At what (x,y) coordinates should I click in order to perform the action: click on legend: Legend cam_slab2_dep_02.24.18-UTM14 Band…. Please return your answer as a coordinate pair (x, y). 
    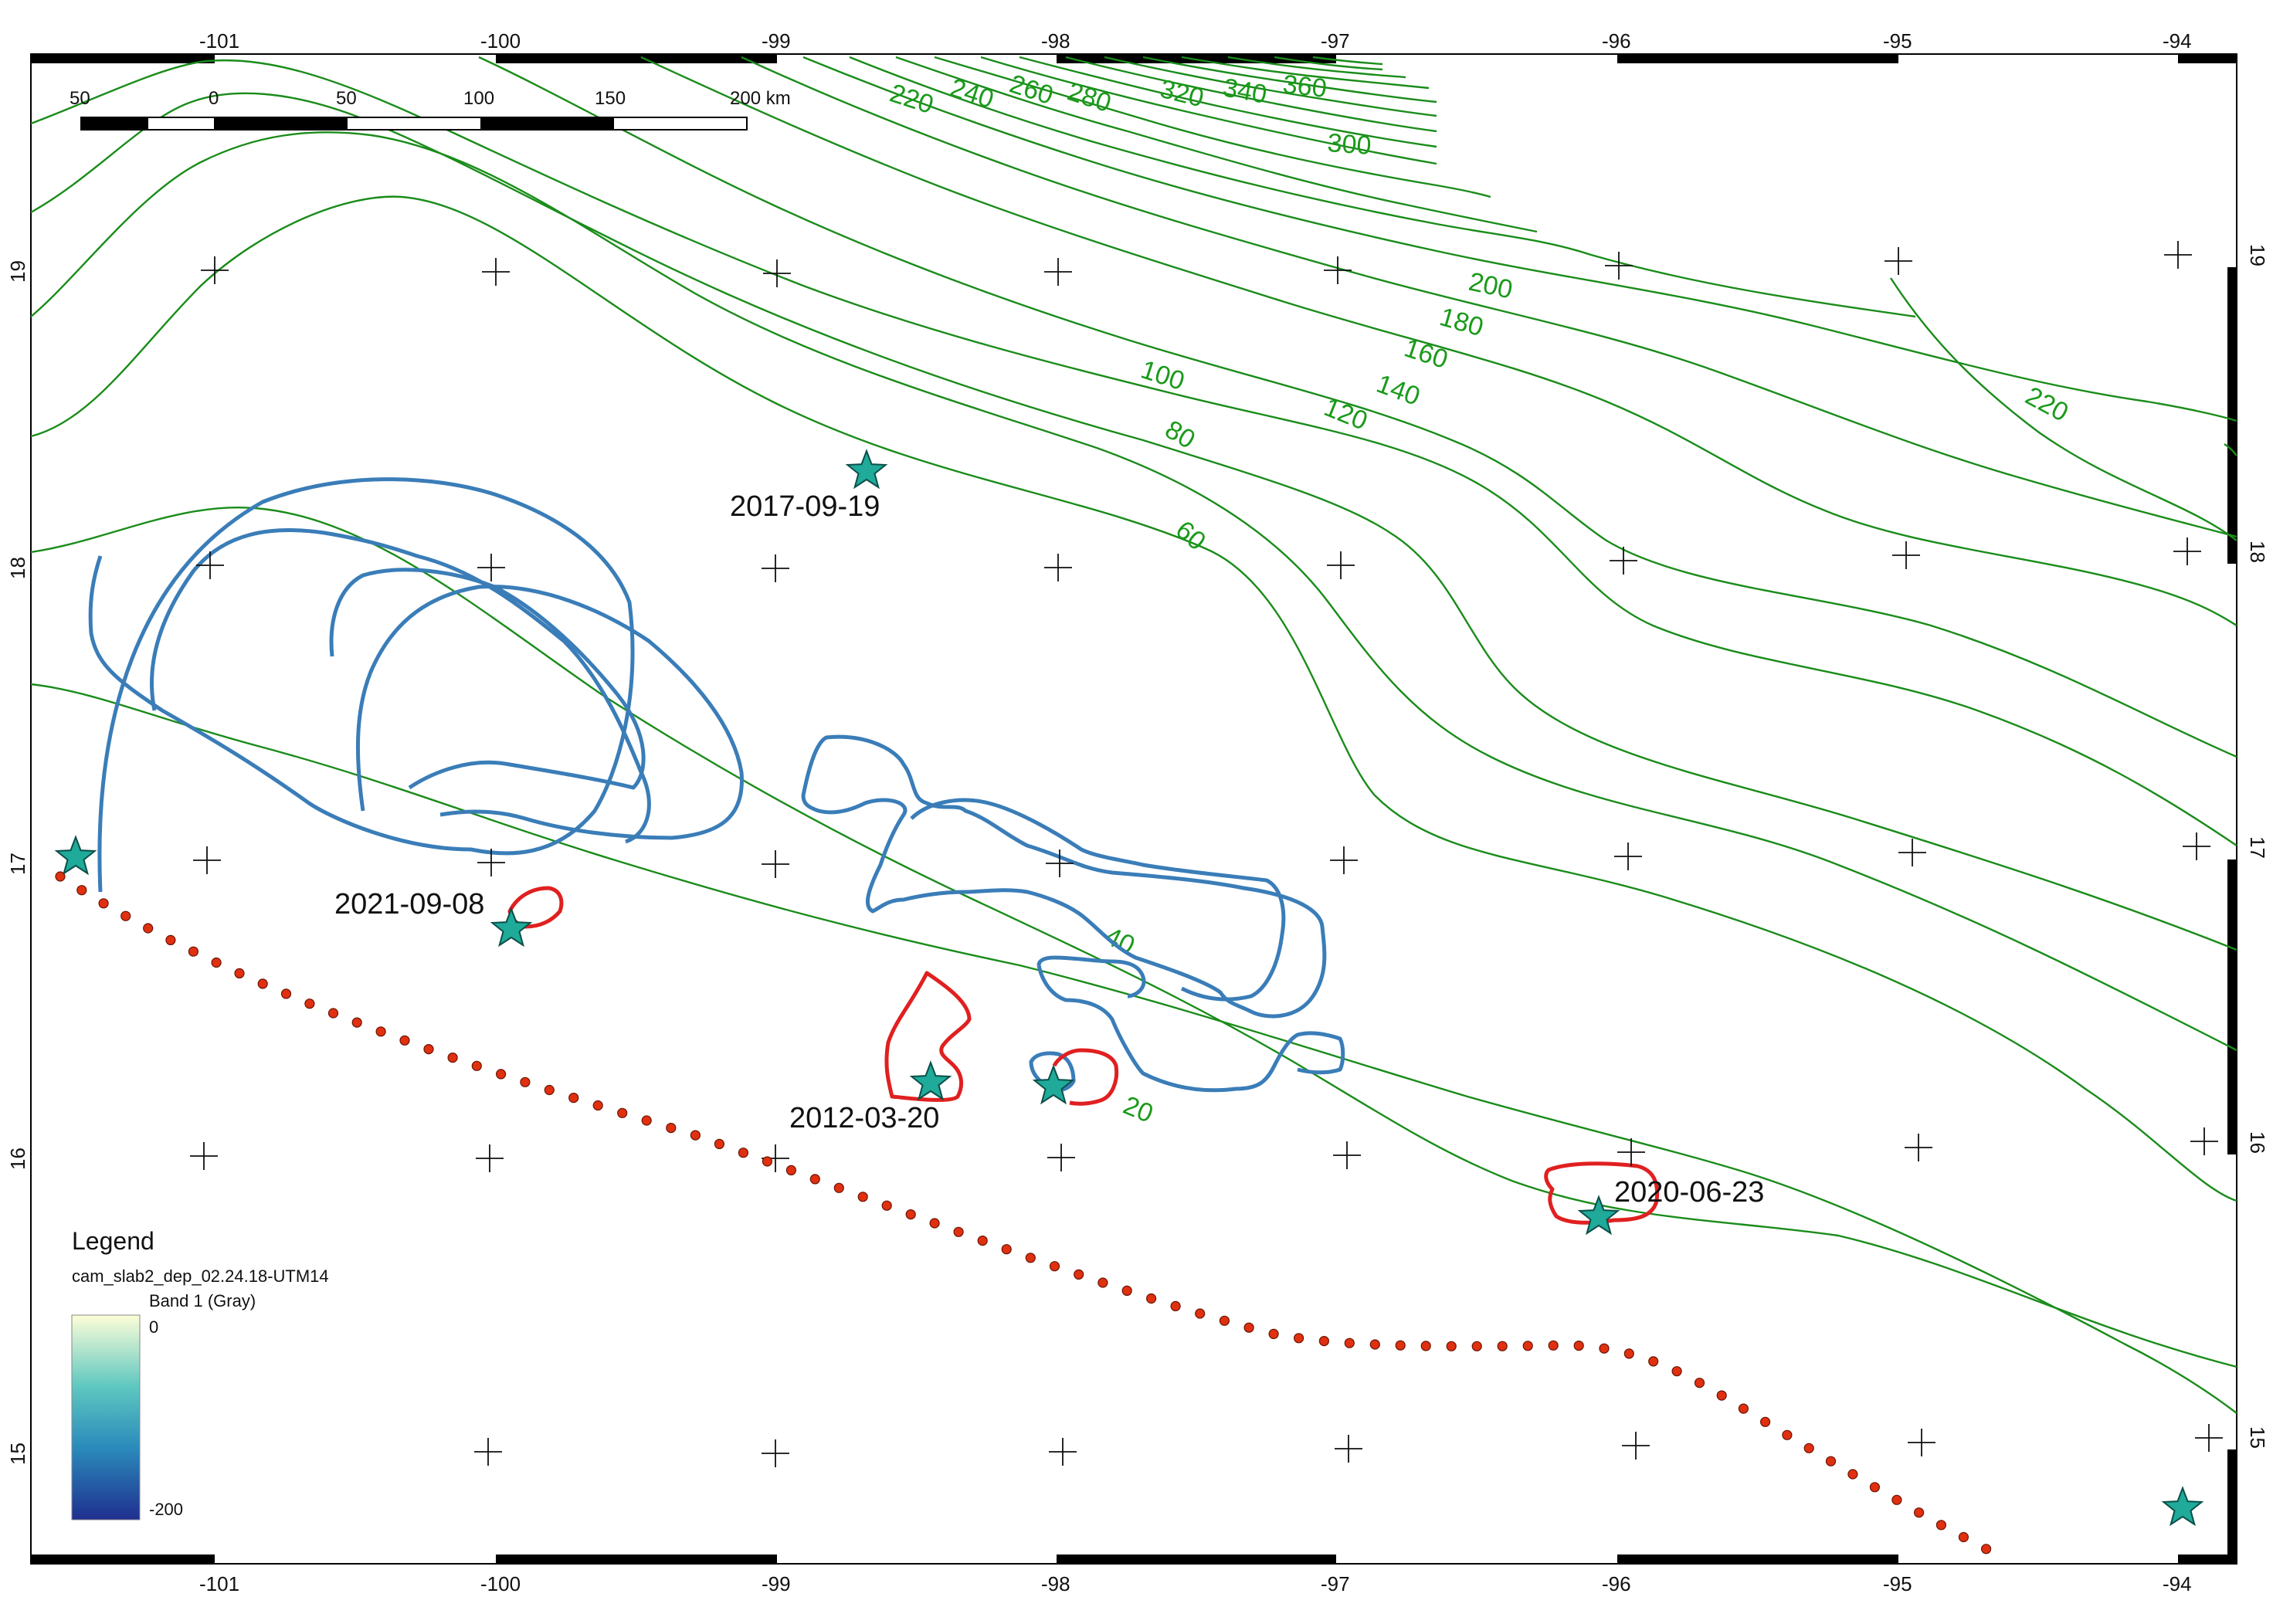
    Looking at the image, I should click on (200, 1374).